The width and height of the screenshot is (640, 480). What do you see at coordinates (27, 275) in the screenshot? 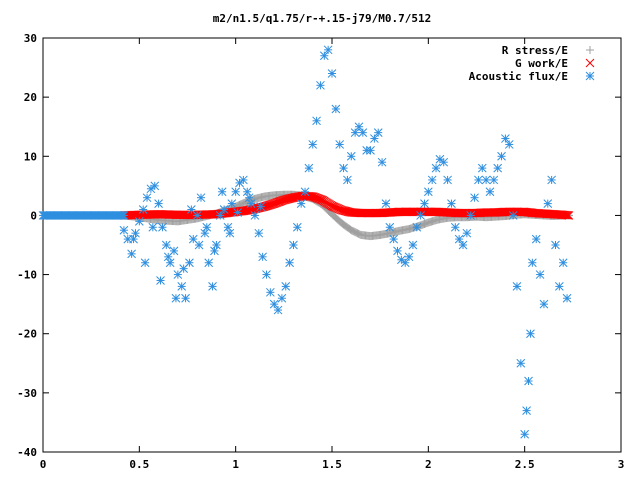
I see `y-tick-label: -10` at bounding box center [27, 275].